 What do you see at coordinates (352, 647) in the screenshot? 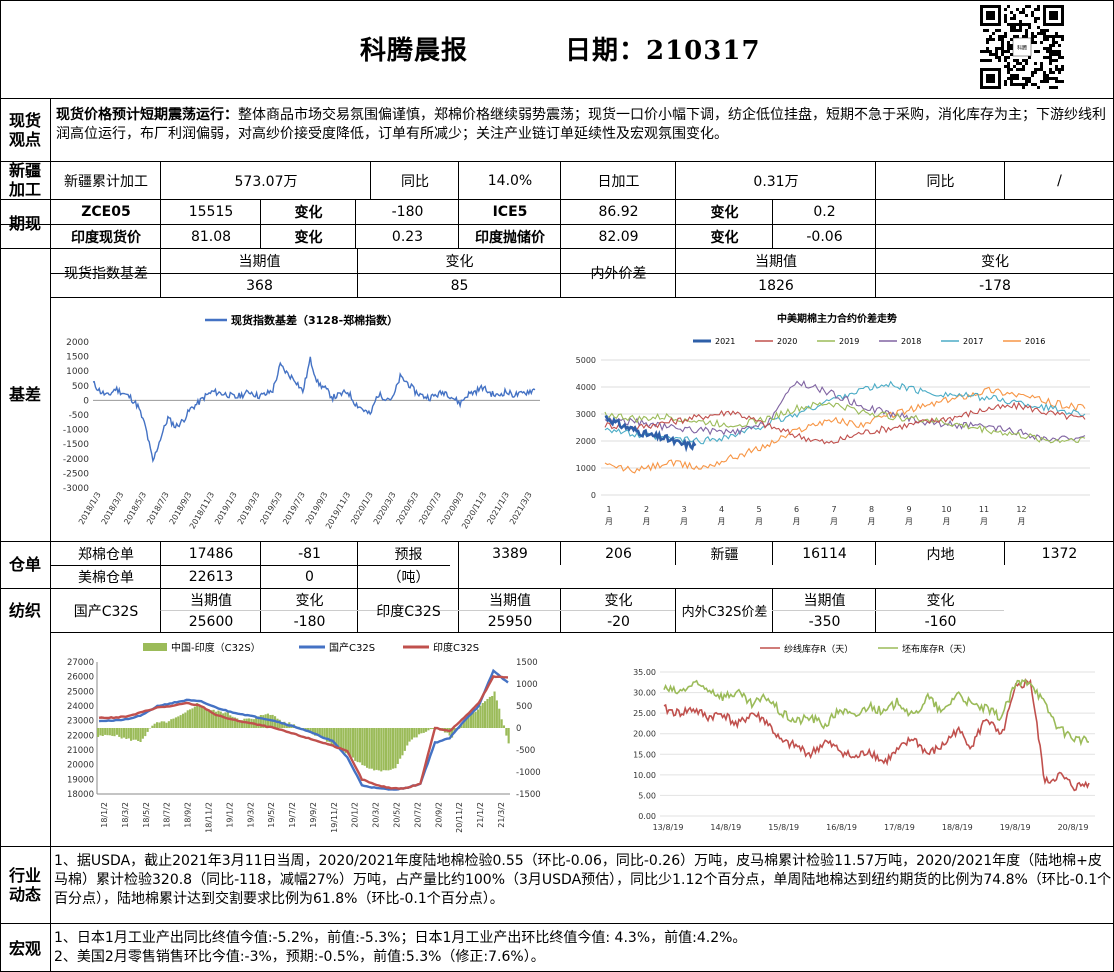
I see `legend-label-domestic: 国产C32S` at bounding box center [352, 647].